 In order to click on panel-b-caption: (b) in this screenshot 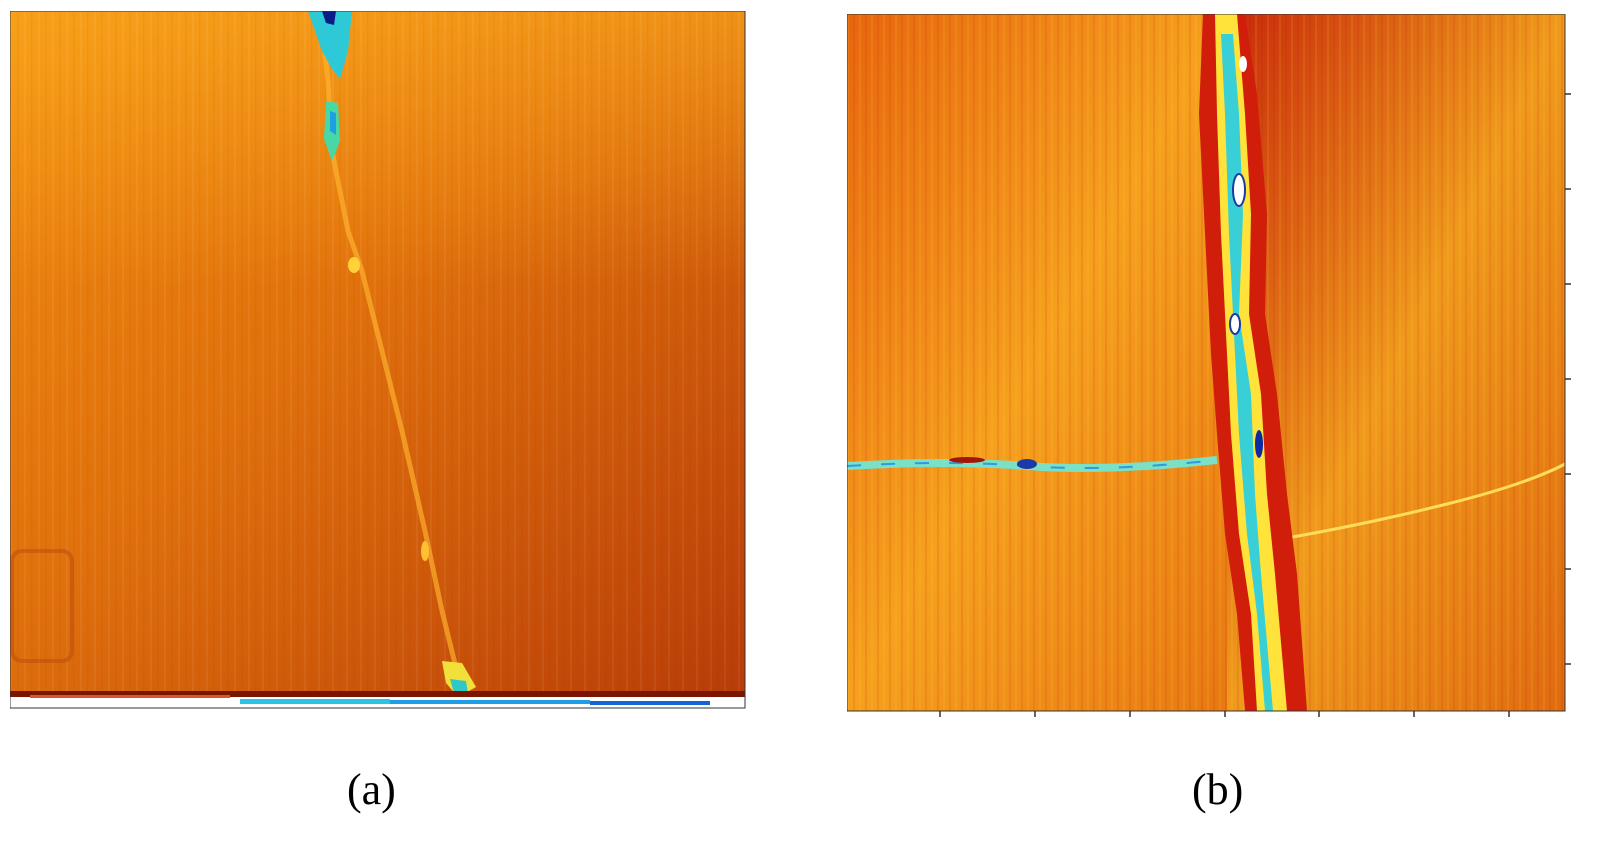, I will do `click(1218, 789)`.